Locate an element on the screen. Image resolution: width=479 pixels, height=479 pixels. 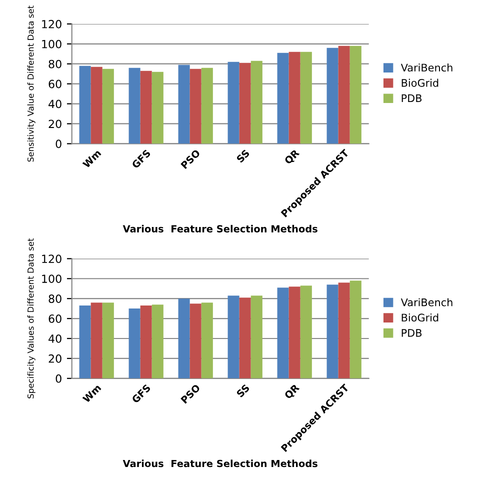
y-axis-title: Sensitivity Value of Different Data set is located at coordinates (31, 84).